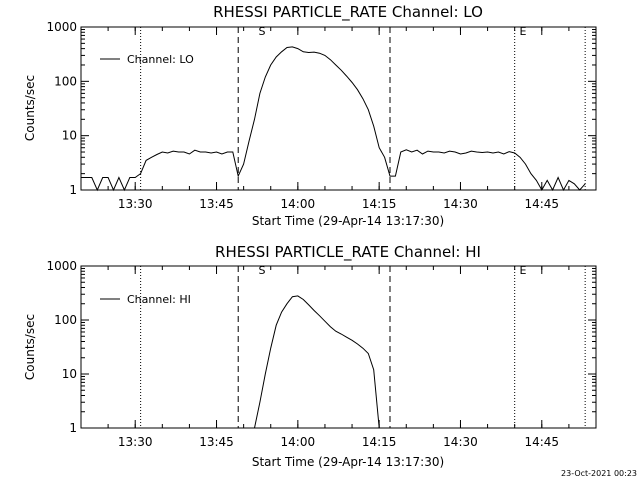 The width and height of the screenshot is (640, 484). I want to click on legend-label: Channel: HI, so click(159, 299).